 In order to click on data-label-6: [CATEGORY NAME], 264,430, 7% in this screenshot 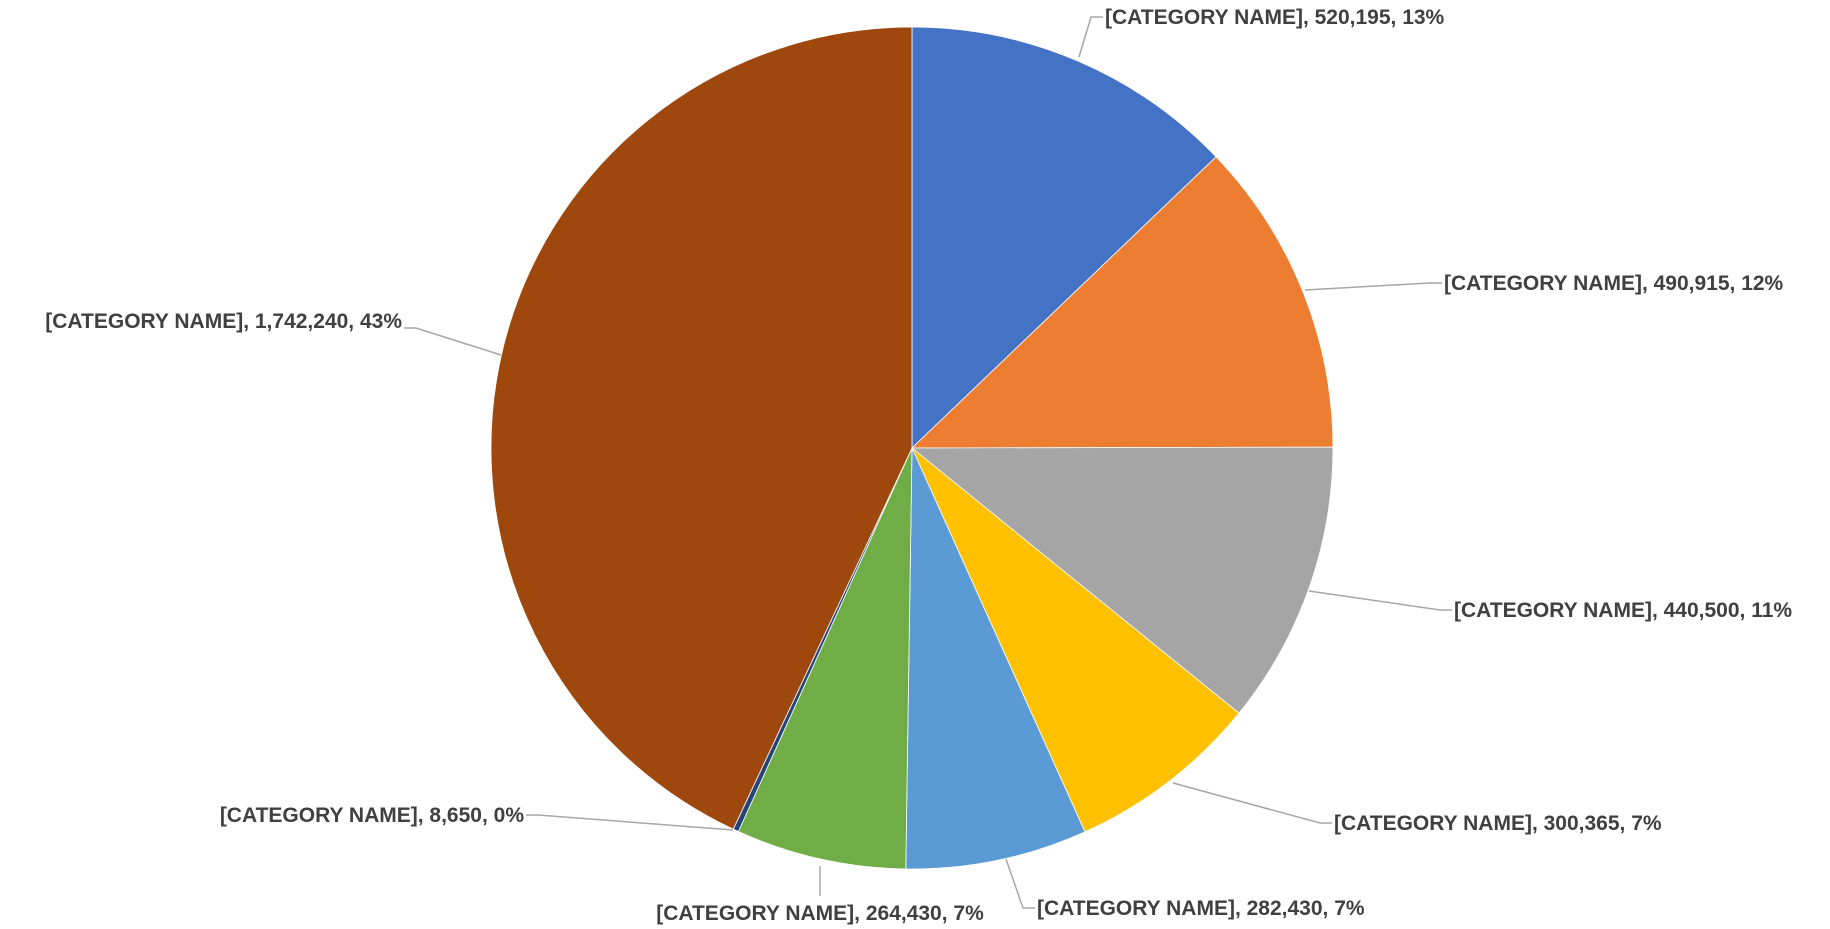, I will do `click(820, 913)`.